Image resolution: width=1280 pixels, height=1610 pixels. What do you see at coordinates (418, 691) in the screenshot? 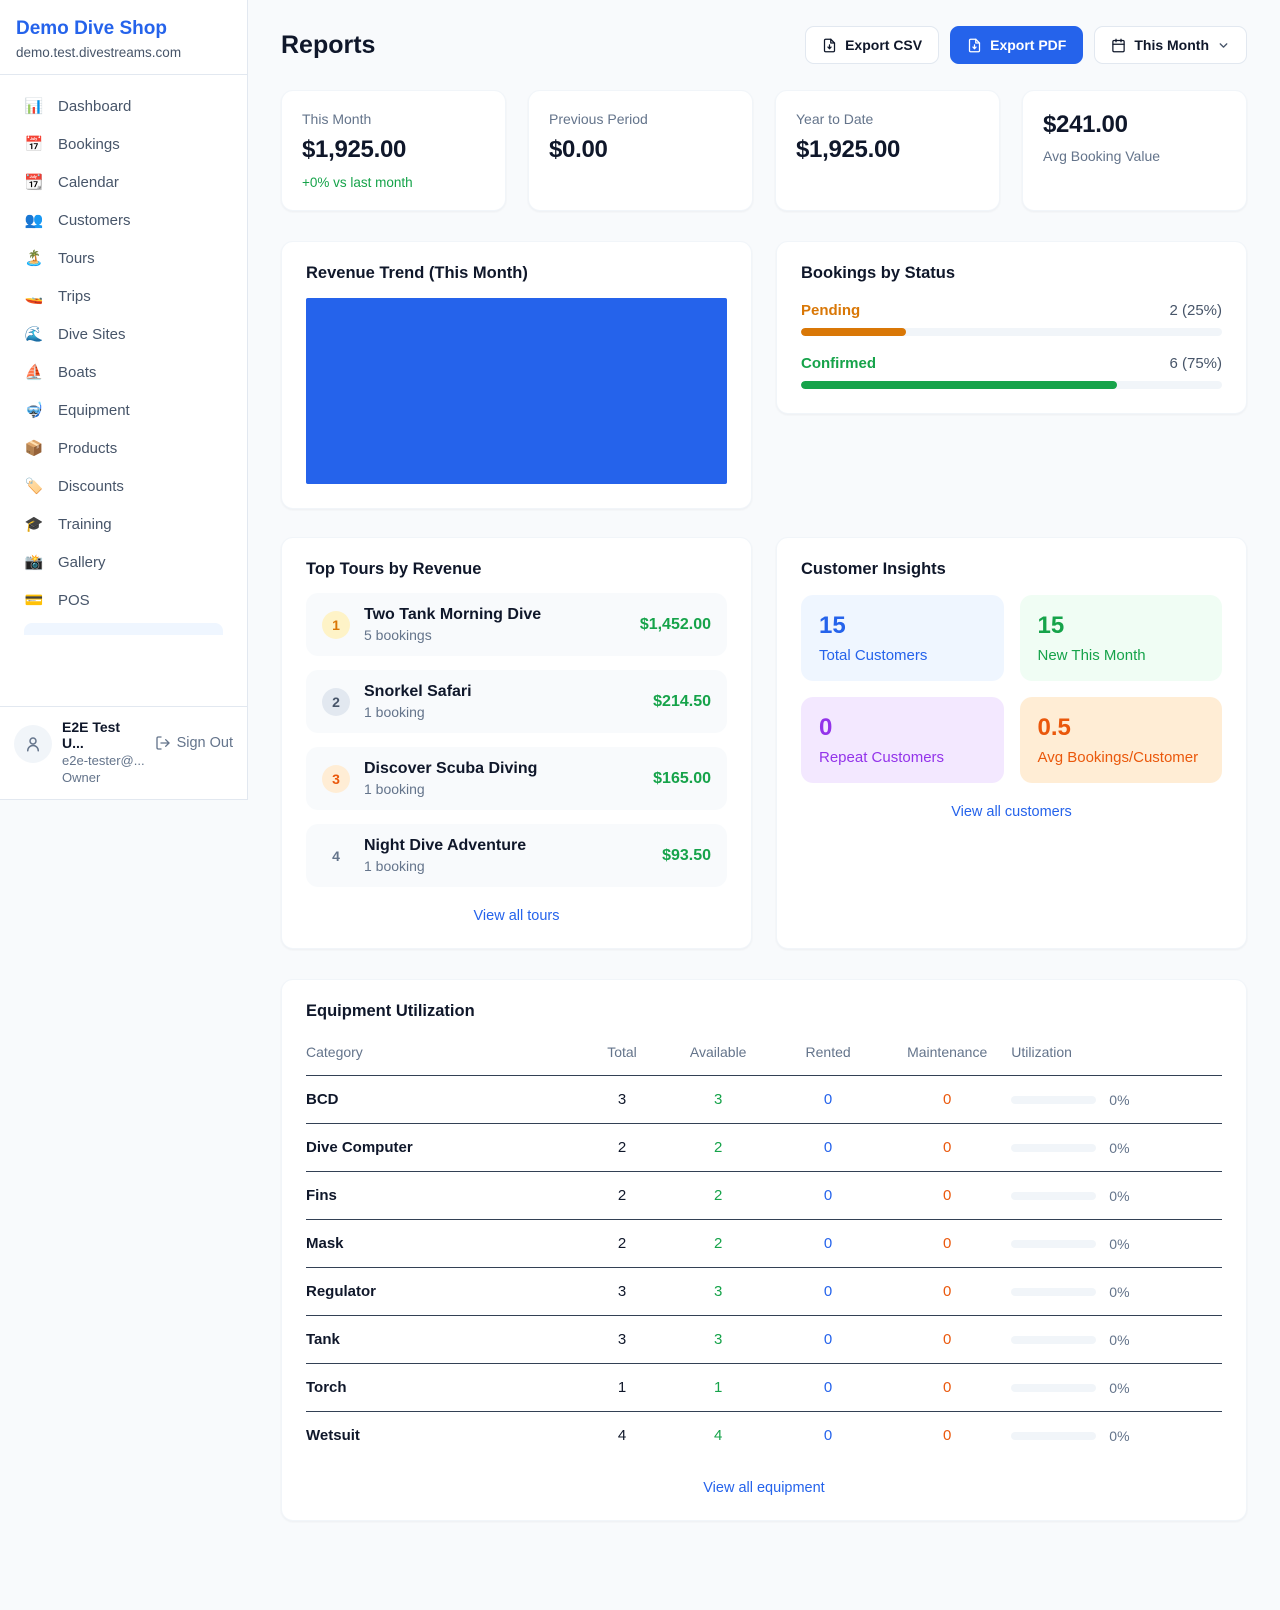
I see `tour-name: Snorkel Safari` at bounding box center [418, 691].